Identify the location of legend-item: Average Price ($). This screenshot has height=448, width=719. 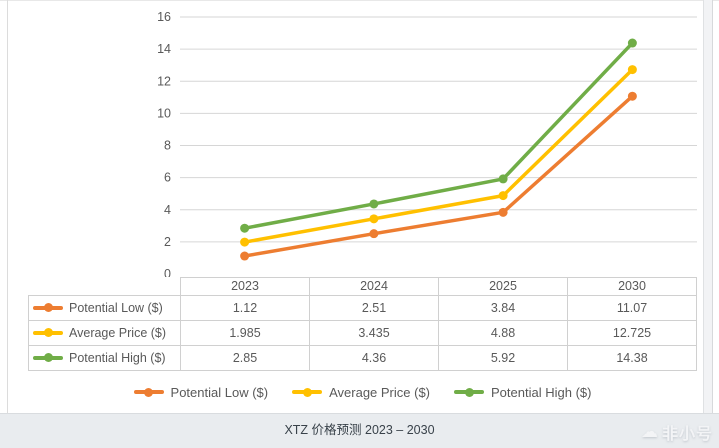
(361, 392).